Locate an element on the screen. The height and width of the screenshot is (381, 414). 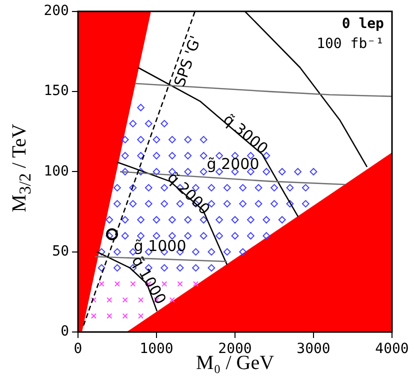
x-tick-label: 3000 is located at coordinates (313, 349).